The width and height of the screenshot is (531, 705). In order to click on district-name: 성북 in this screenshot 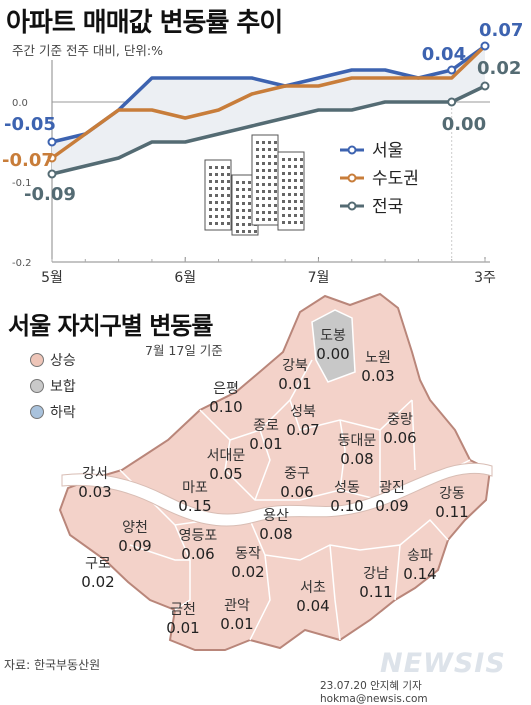, I will do `click(303, 412)`.